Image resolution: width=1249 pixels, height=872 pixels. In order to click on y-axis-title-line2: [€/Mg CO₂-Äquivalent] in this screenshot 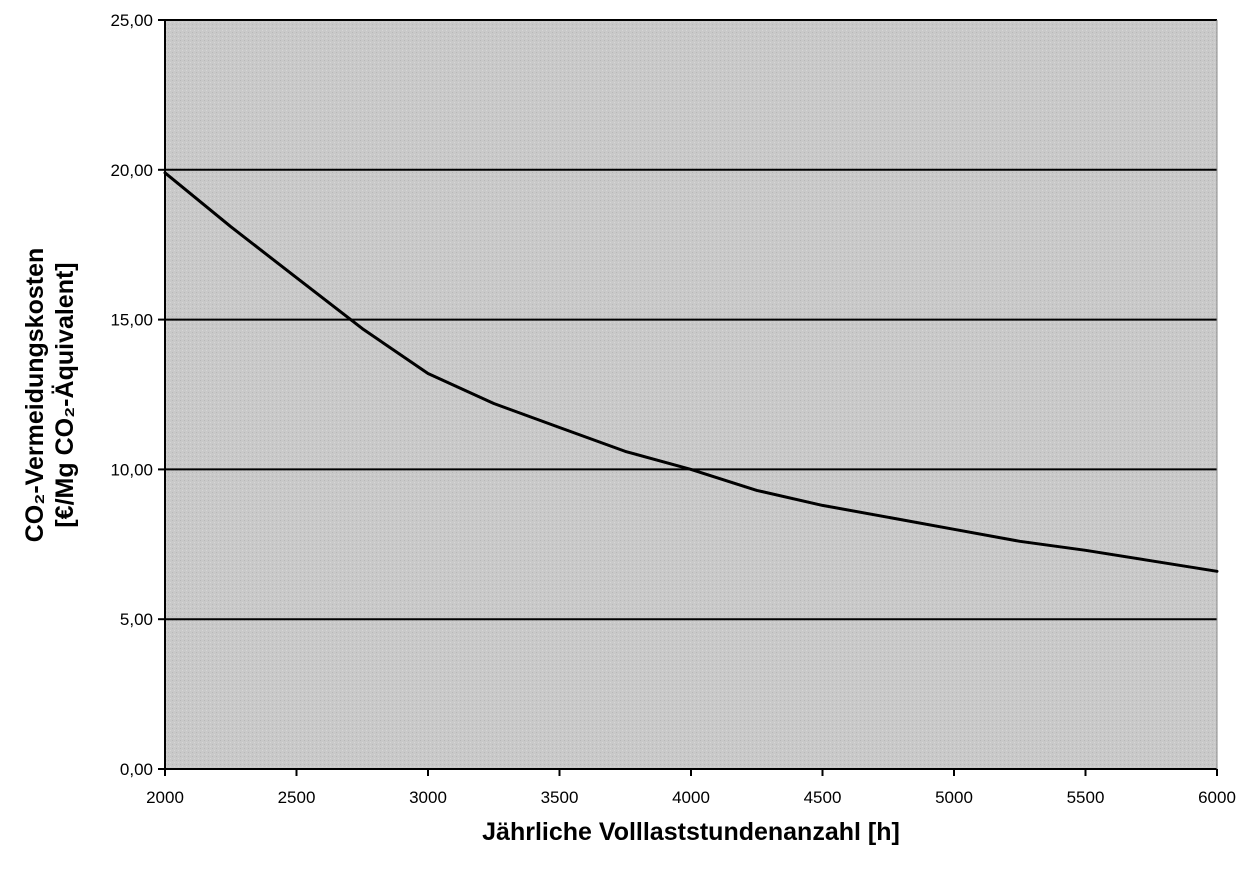, I will do `click(65, 394)`.